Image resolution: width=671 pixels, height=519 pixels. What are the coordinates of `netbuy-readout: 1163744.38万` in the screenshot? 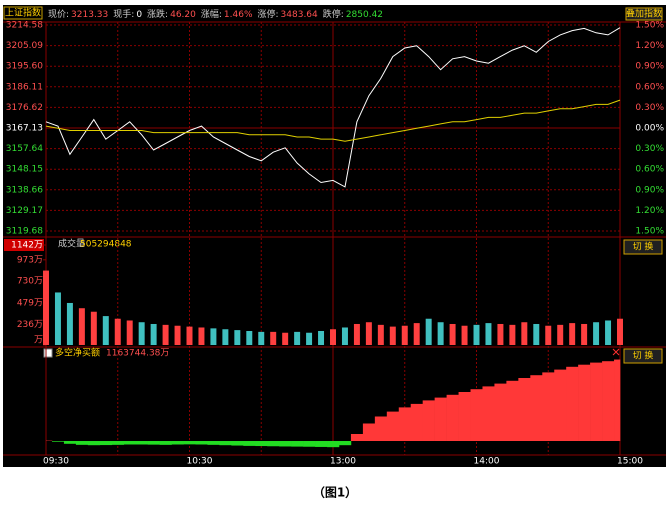 It's located at (137, 354).